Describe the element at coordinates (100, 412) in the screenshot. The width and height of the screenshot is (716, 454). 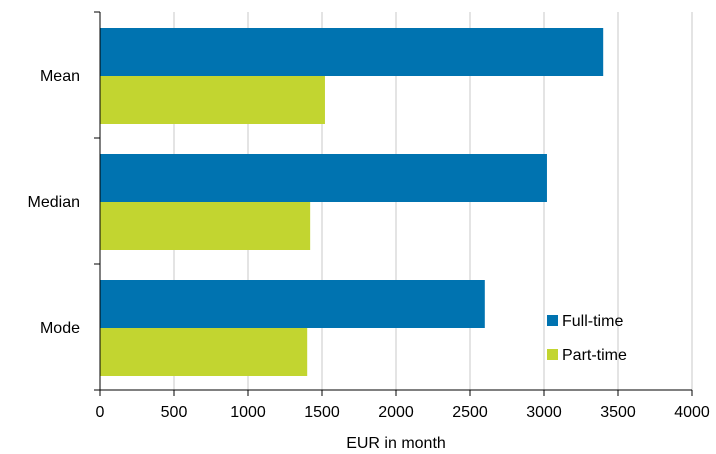
I see `x-tick-label-0: 0` at that location.